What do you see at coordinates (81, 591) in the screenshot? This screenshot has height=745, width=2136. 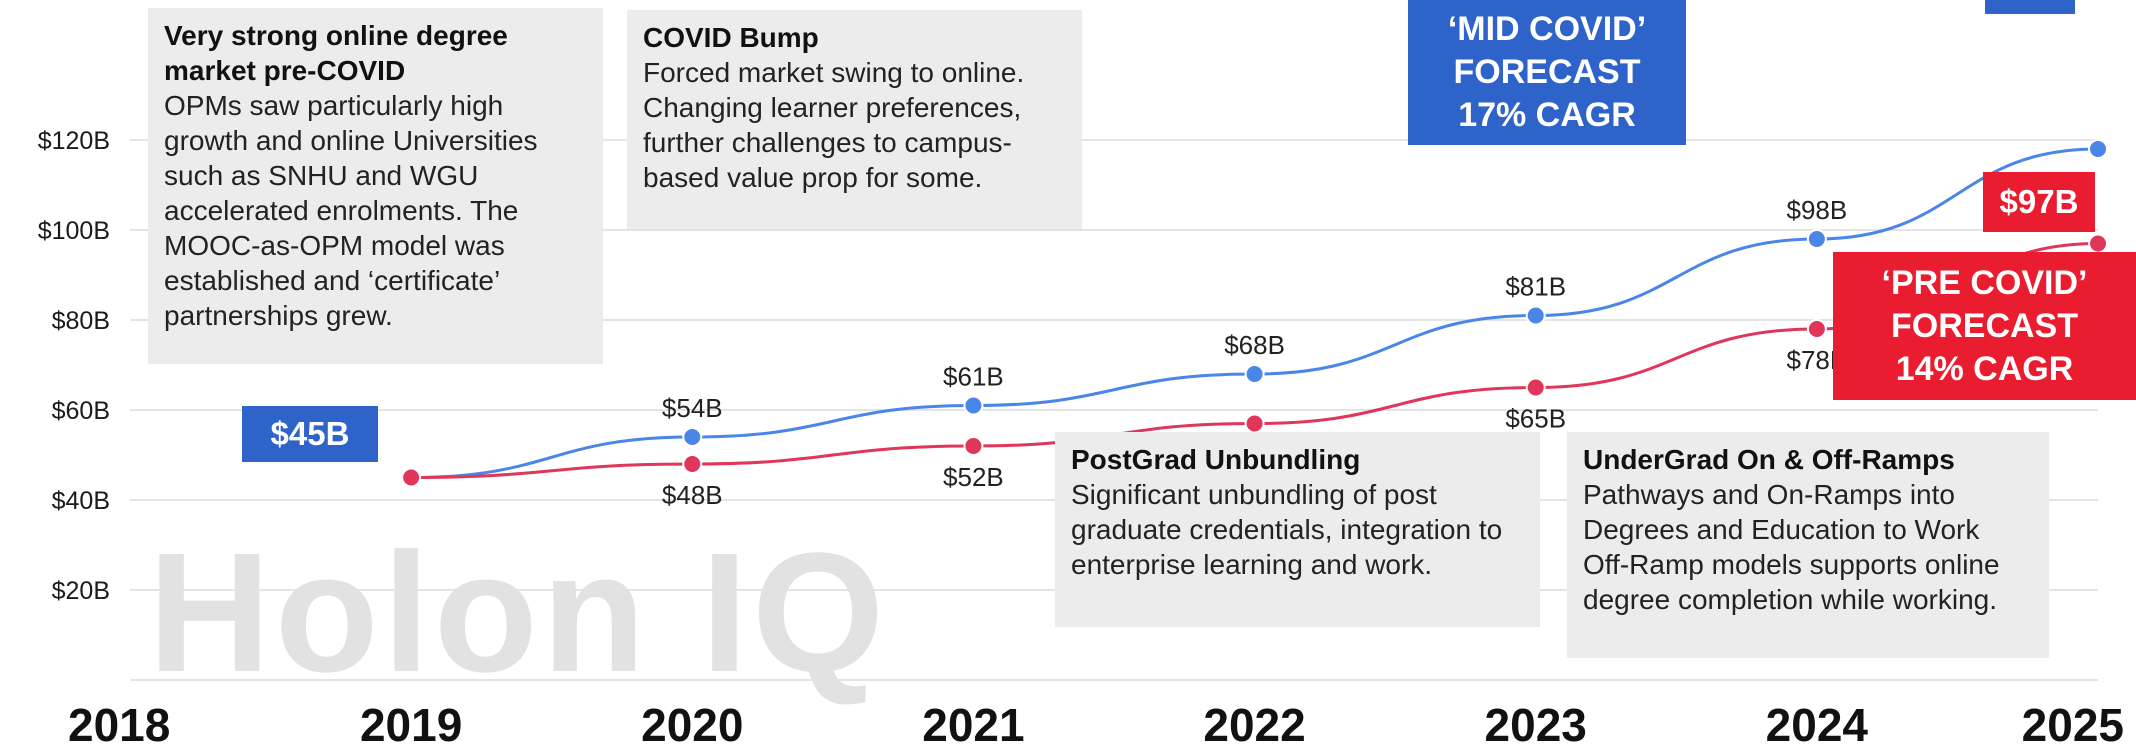 I see `y-tick-label: $20B` at bounding box center [81, 591].